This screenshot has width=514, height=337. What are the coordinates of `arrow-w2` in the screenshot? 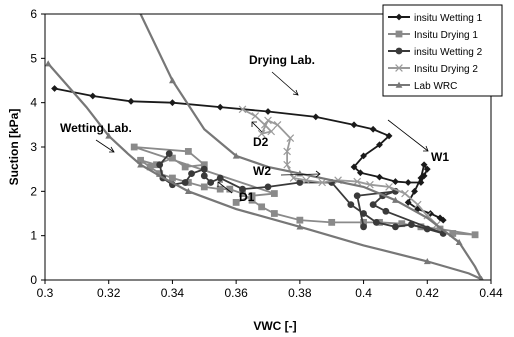 It's located at (300, 174).